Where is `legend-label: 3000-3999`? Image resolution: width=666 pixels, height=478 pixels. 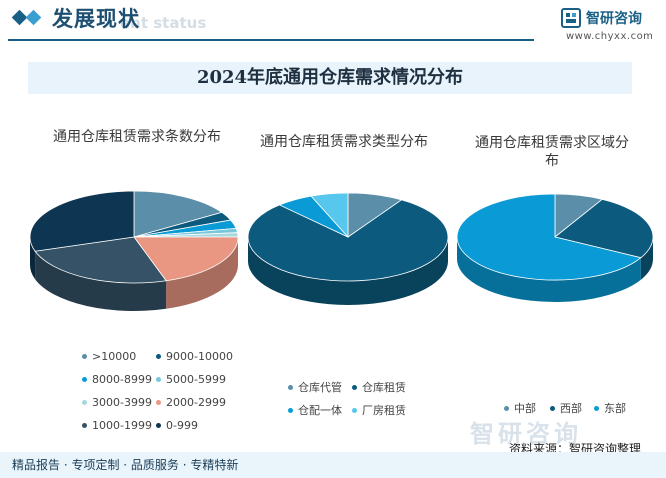
legend-label: 3000-3999 is located at coordinates (122, 402).